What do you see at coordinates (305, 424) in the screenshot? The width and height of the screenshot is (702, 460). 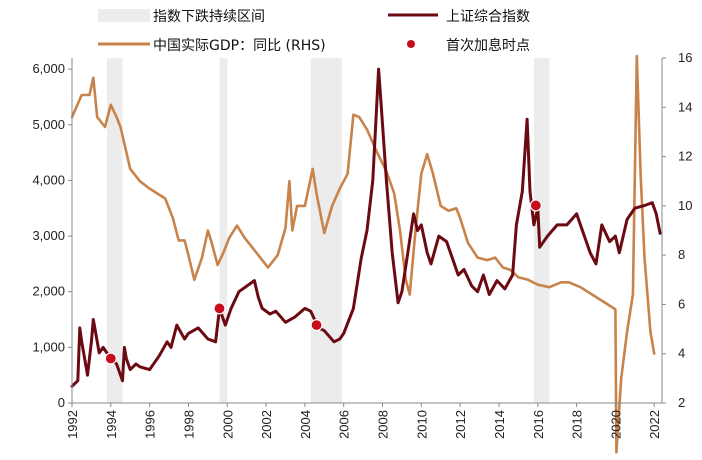 I see `x-tick-label-6: 2004` at bounding box center [305, 424].